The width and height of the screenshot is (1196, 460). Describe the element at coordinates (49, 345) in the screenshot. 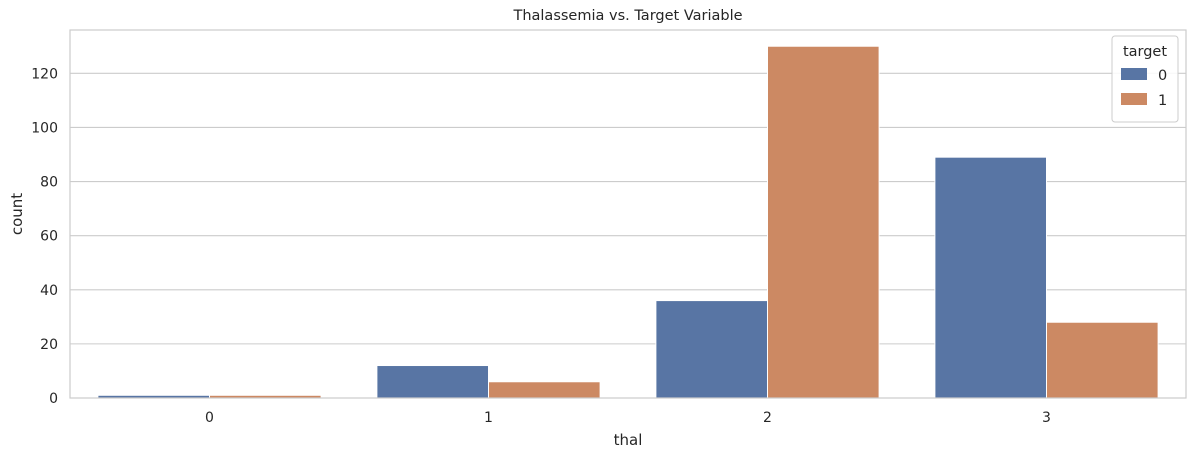

I see `y-tick-label: 20` at that location.